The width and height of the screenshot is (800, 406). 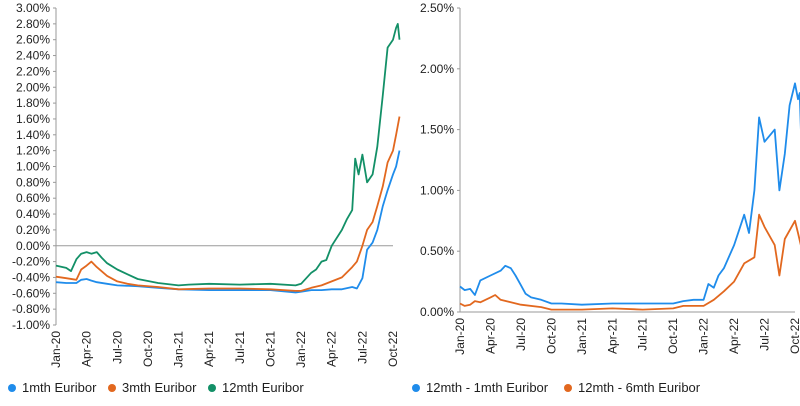 I want to click on y-tick-label: 1.80%, so click(x=33, y=103).